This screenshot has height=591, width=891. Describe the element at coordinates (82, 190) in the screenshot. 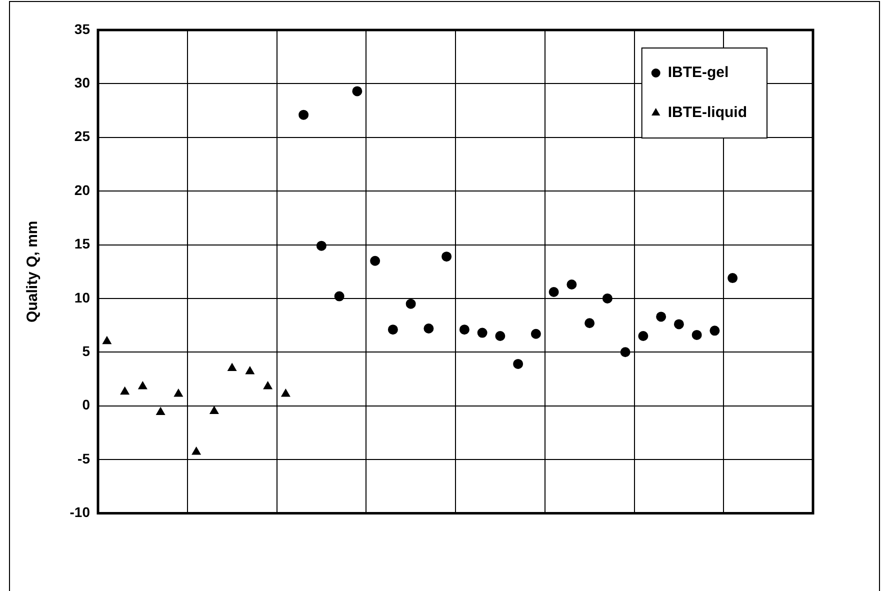

I see `y-tick-label: 20` at that location.